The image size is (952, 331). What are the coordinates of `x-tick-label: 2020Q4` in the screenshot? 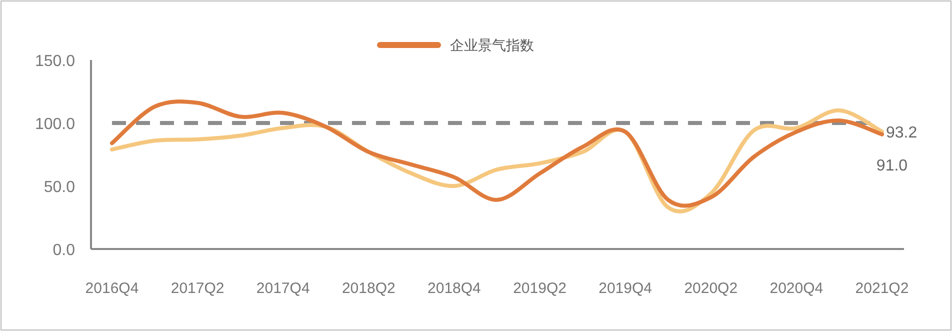 It's located at (797, 288).